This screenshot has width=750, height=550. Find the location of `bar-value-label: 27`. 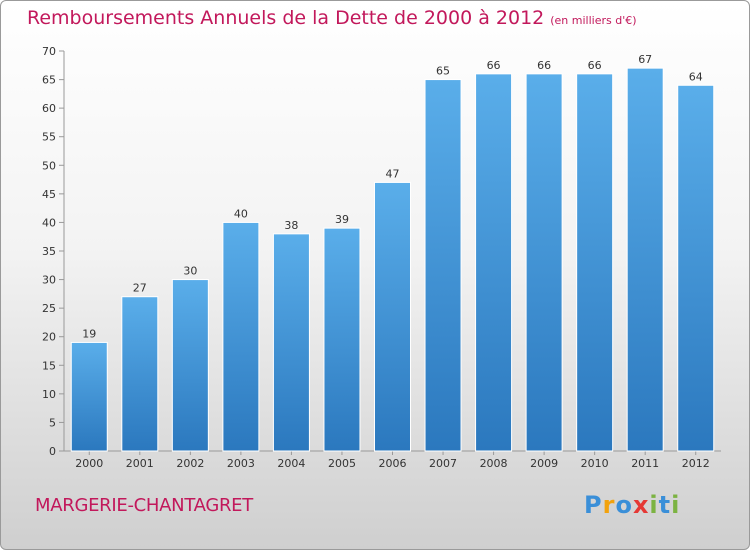

bar-value-label: 27 is located at coordinates (140, 288).